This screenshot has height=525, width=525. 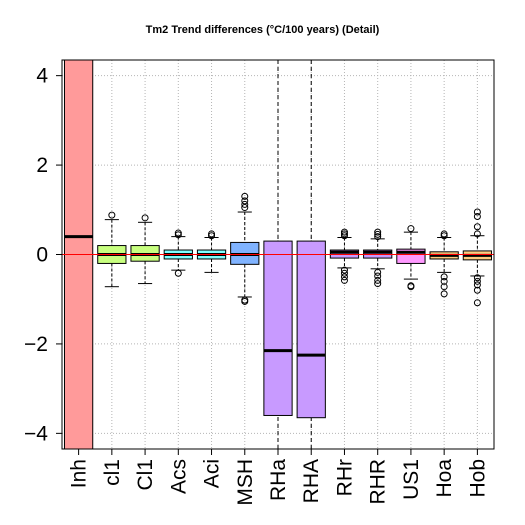 I want to click on x-tick-label-hoa: Hoa, so click(x=444, y=478).